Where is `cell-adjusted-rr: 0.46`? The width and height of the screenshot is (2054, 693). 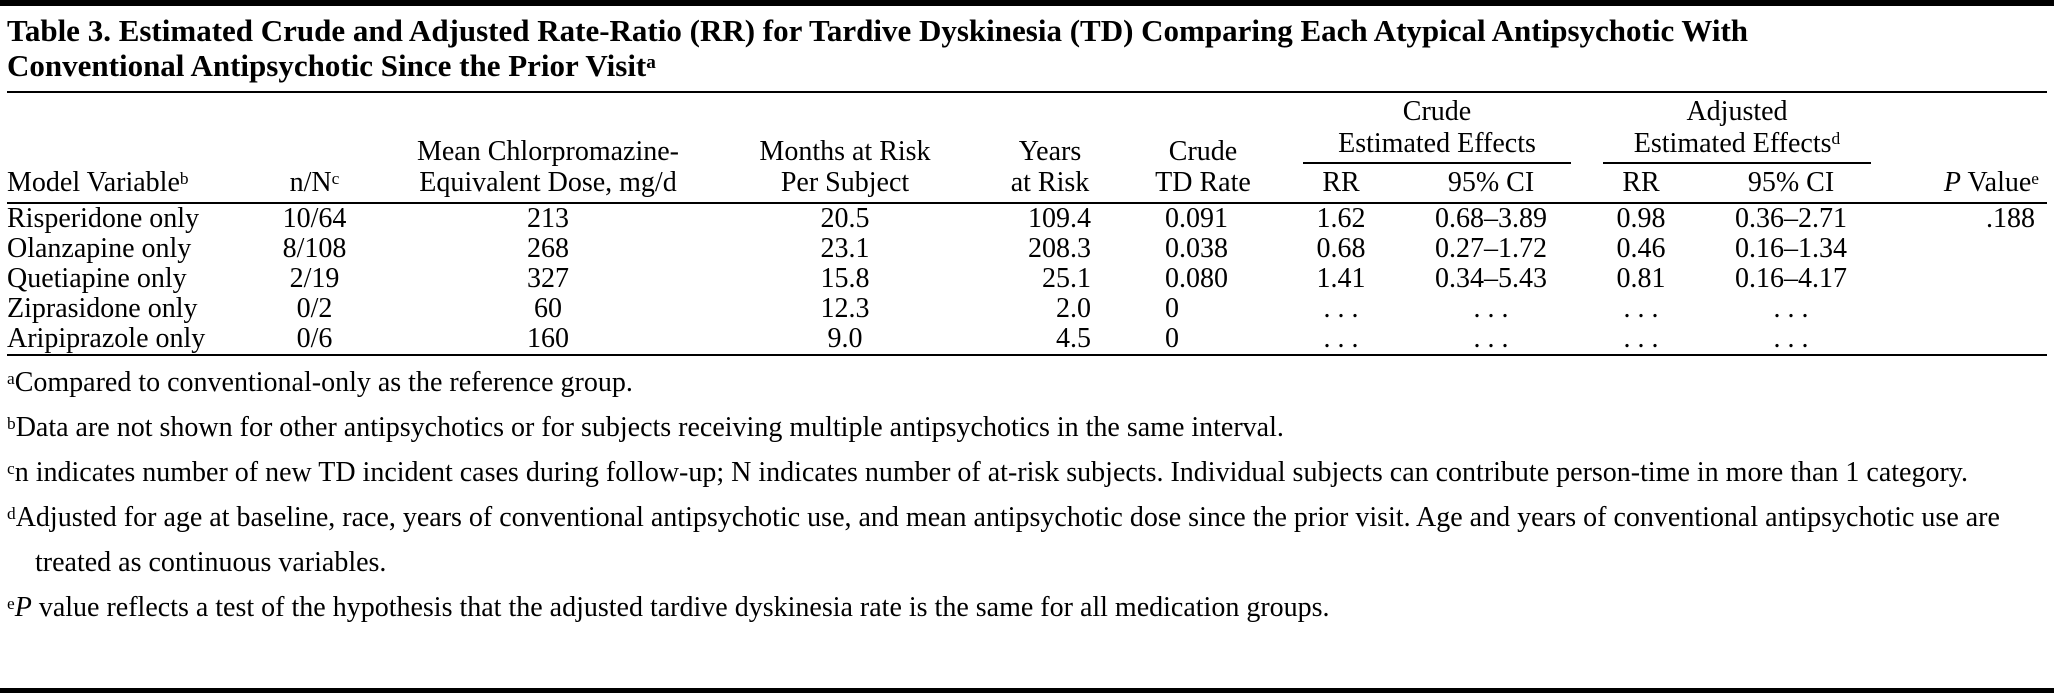 cell-adjusted-rr: 0.46 is located at coordinates (1641, 249).